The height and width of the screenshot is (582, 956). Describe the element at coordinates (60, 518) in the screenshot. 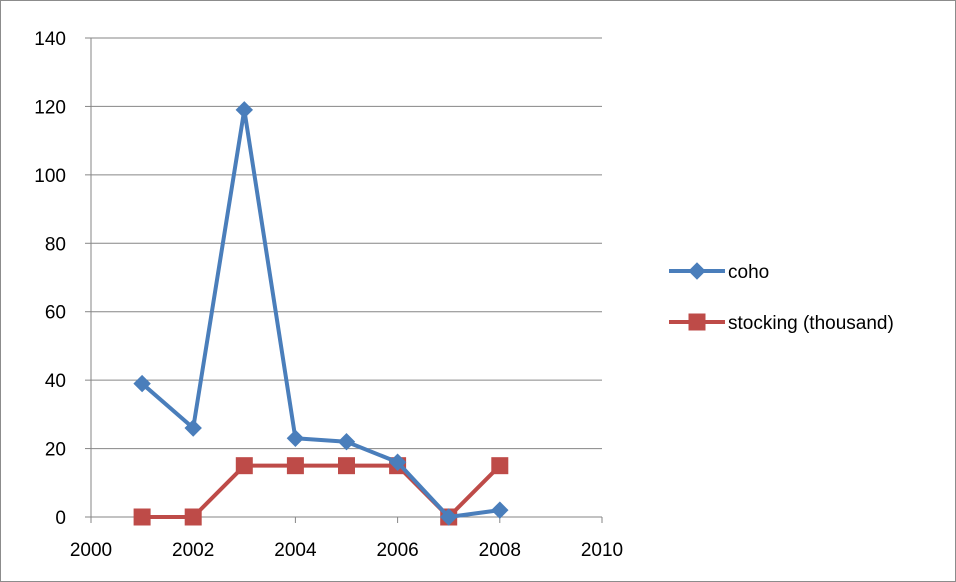

I see `y-tick-label: 0` at that location.